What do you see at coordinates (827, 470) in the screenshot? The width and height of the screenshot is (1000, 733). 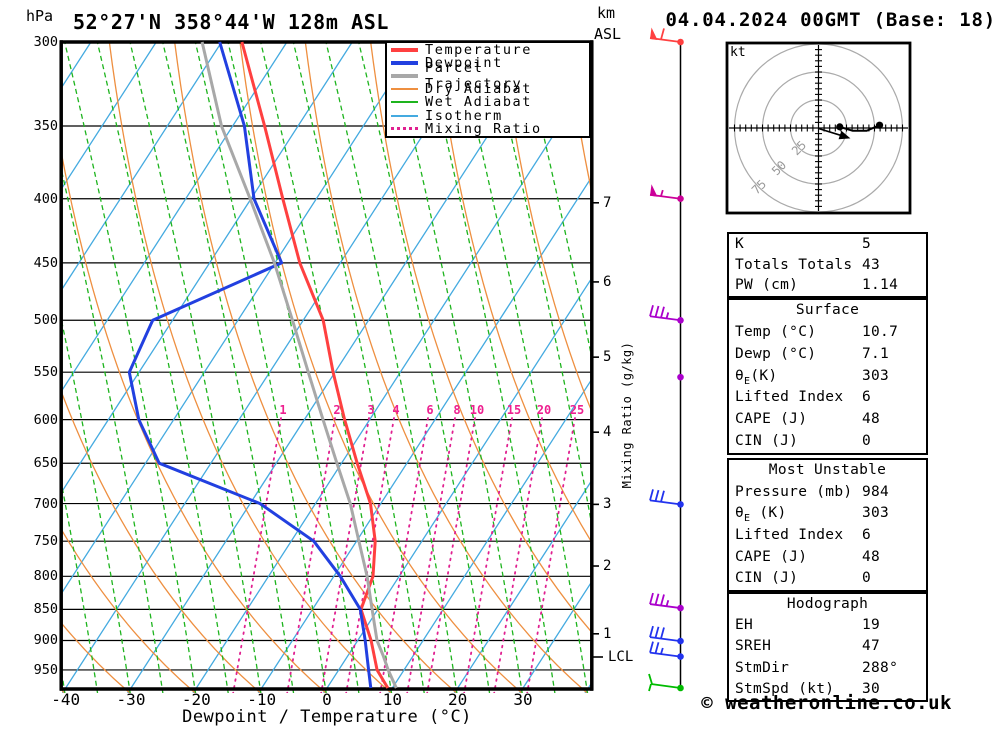 I see `table-title: Most Unstable` at bounding box center [827, 470].